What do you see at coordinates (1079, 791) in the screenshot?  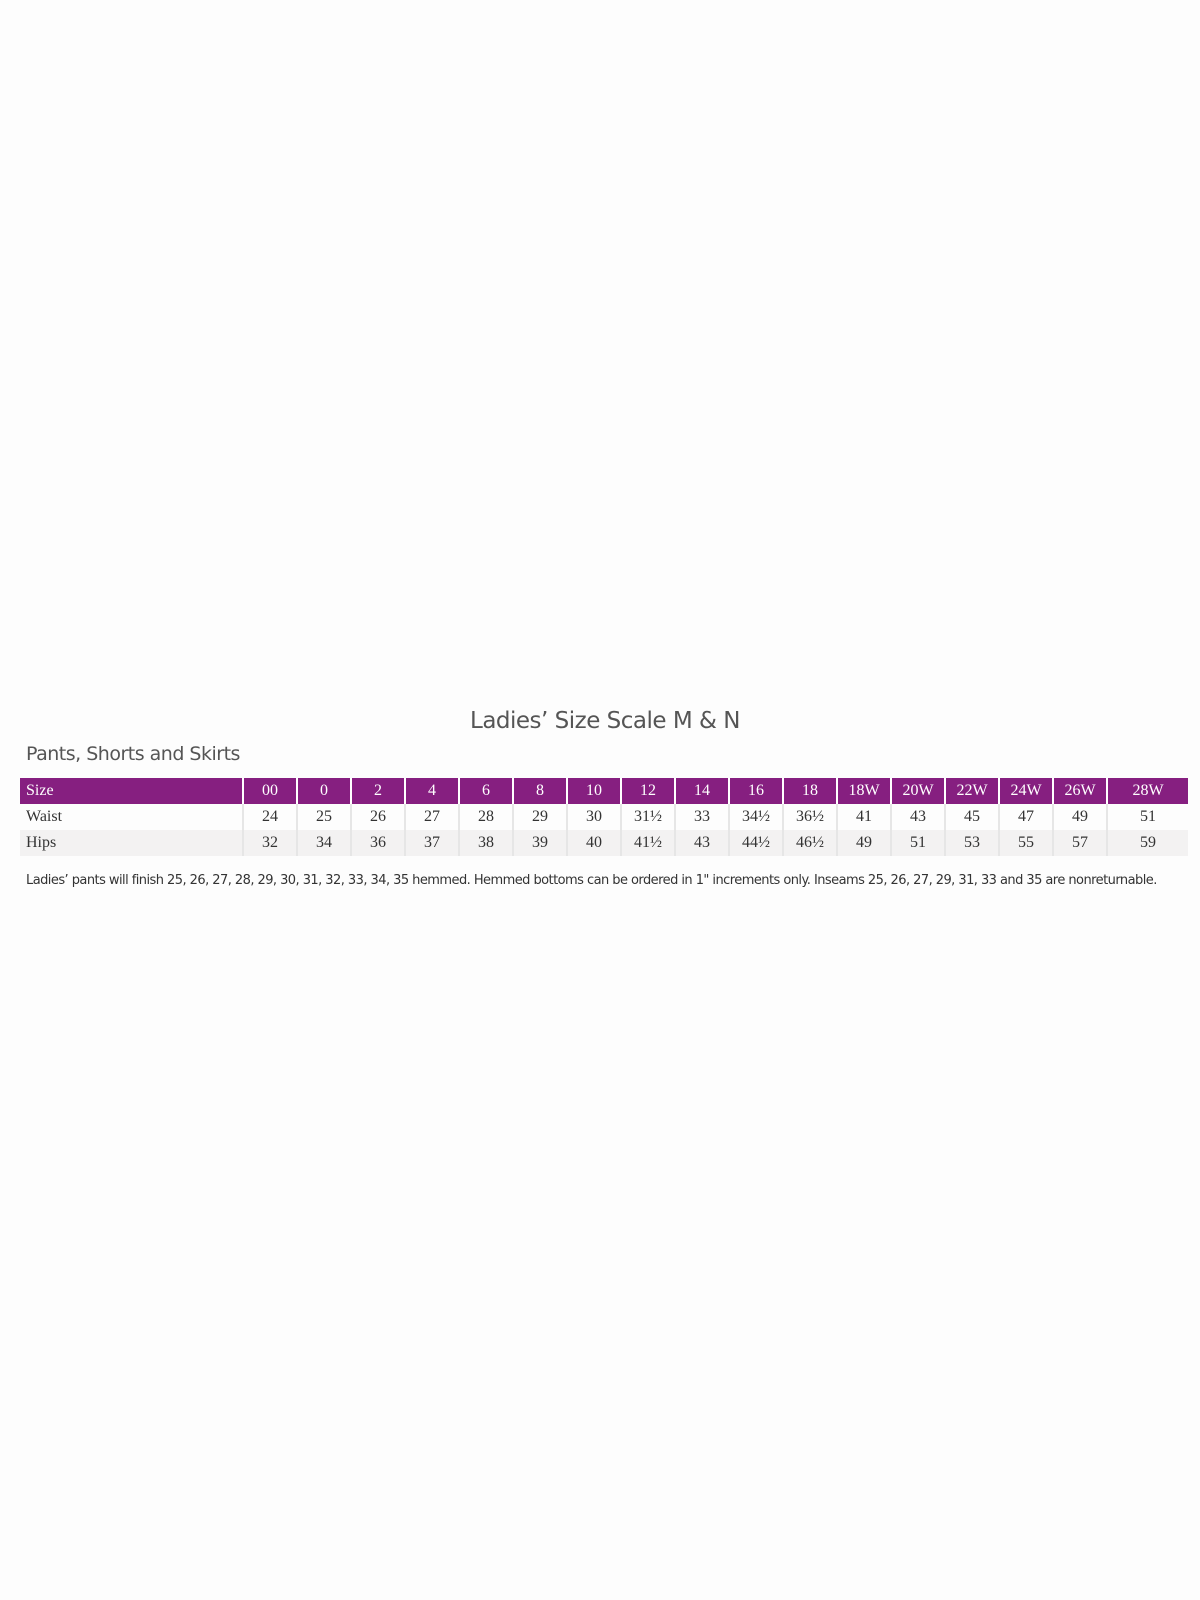 I see `table-cell: 26W` at bounding box center [1079, 791].